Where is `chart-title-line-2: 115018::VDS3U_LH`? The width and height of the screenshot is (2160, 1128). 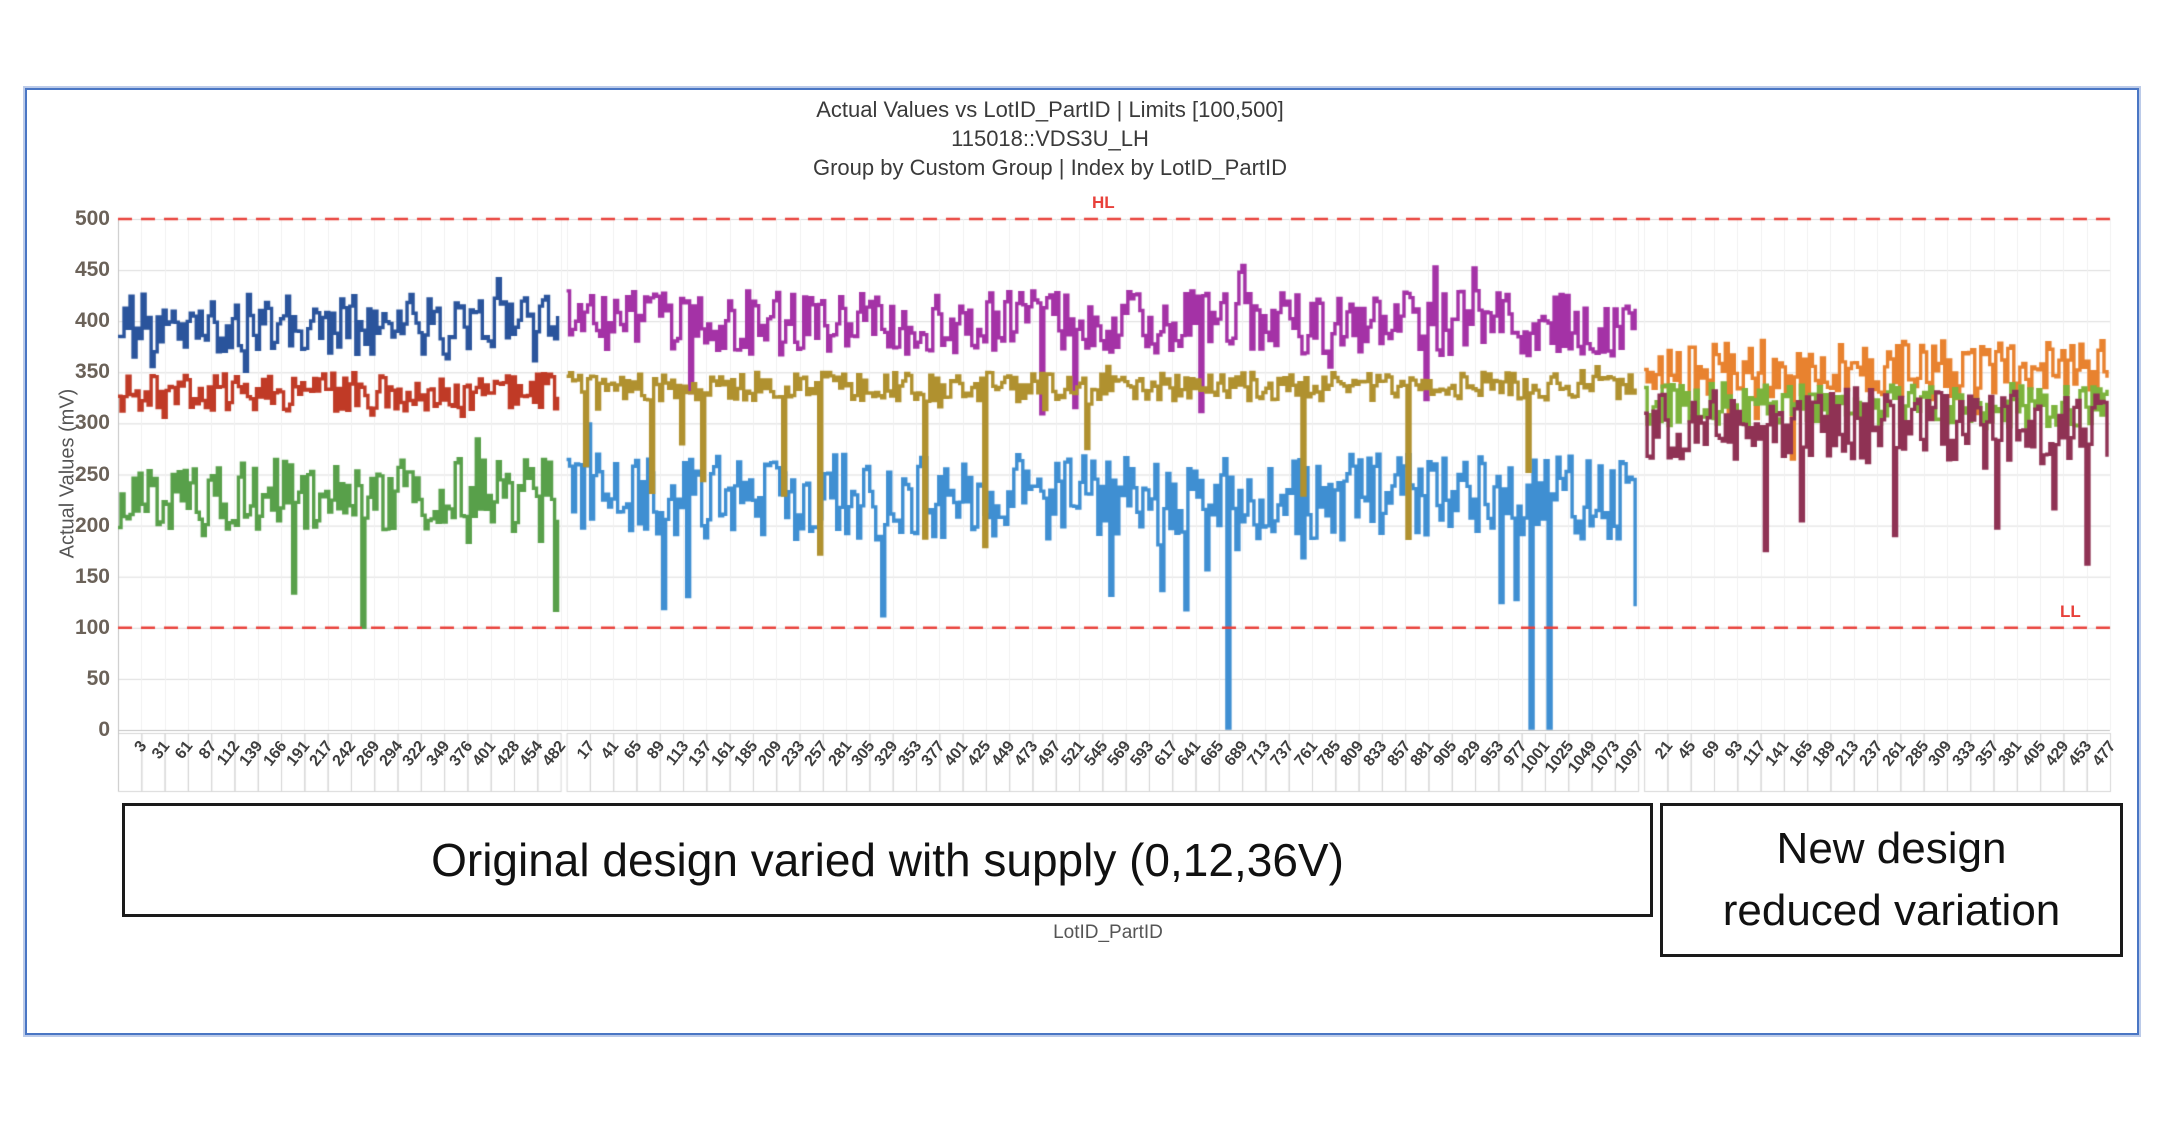 chart-title-line-2: 115018::VDS3U_LH is located at coordinates (1050, 138).